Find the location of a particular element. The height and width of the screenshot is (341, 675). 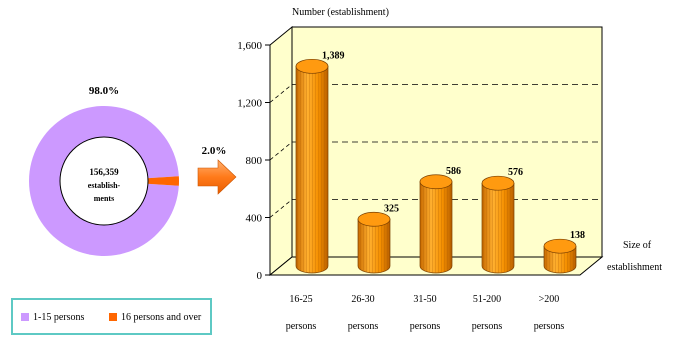

bar-3: 586 is located at coordinates (440, 220).